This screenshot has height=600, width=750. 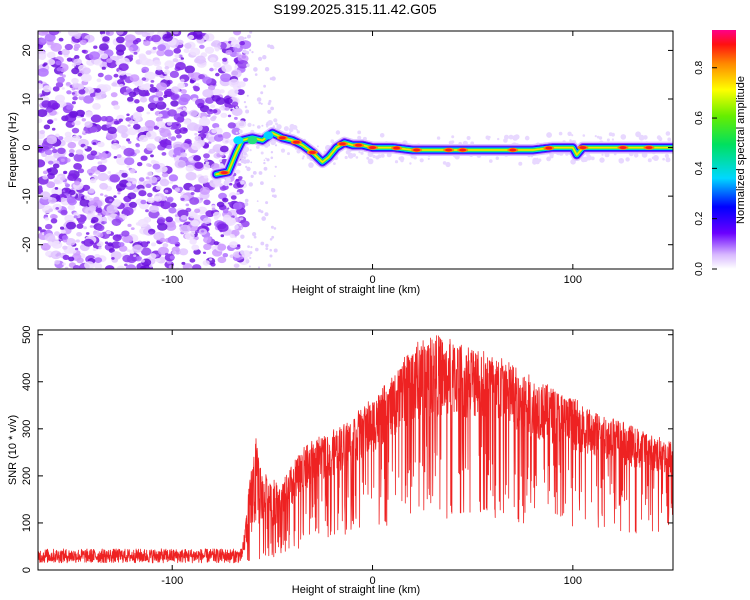 What do you see at coordinates (27, 245) in the screenshot?
I see `y-tick-label: -20` at bounding box center [27, 245].